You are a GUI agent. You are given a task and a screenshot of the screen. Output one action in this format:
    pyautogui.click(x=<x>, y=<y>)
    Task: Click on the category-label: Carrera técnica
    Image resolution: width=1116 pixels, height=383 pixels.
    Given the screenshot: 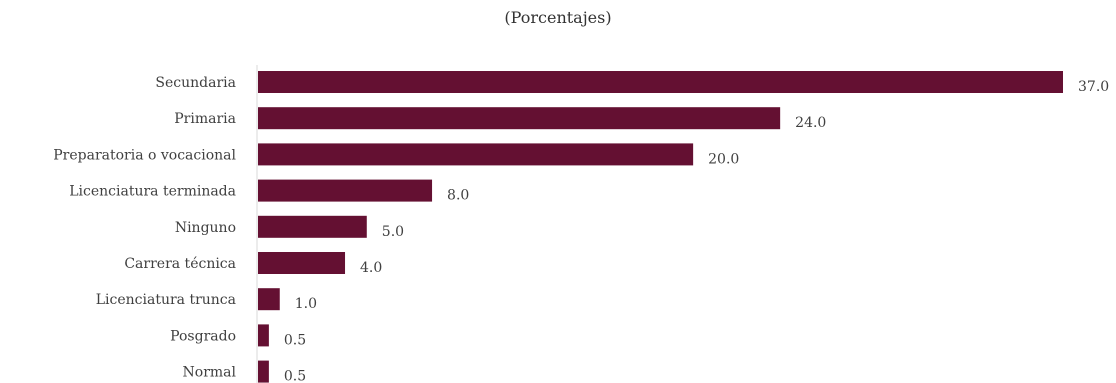 What is the action you would take?
    pyautogui.click(x=180, y=264)
    